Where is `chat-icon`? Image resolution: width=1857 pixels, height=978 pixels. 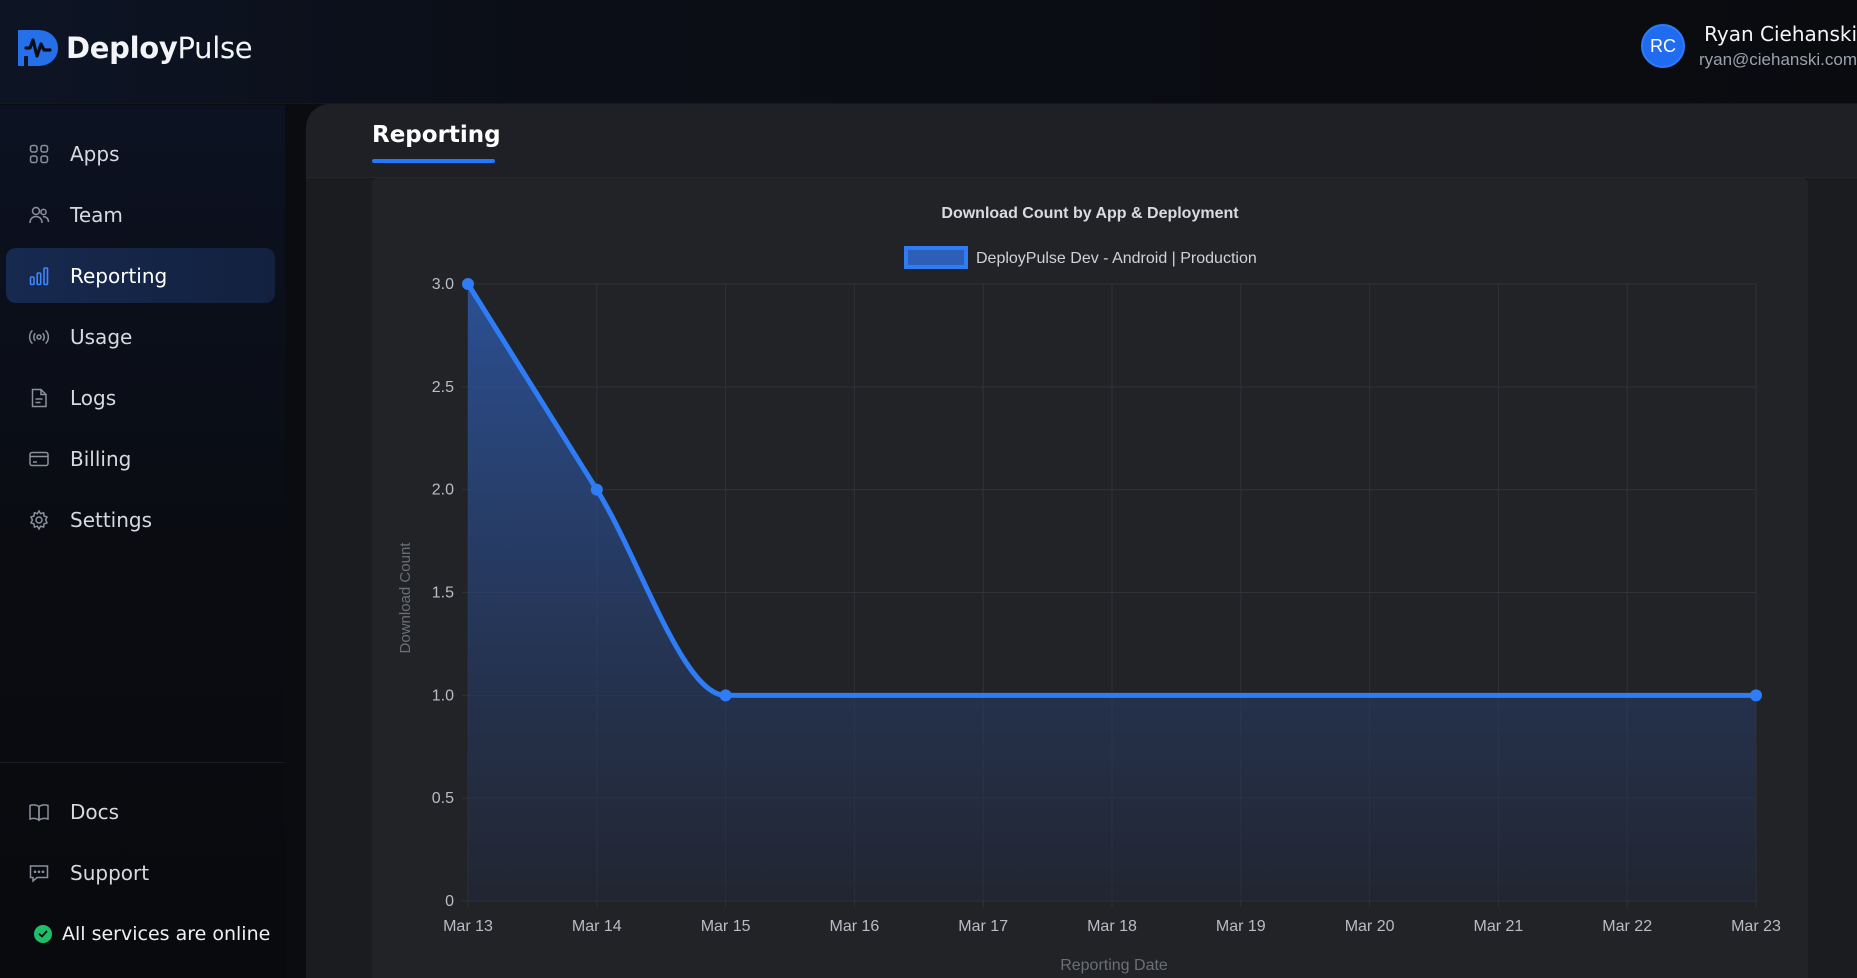
chat-icon is located at coordinates (39, 873).